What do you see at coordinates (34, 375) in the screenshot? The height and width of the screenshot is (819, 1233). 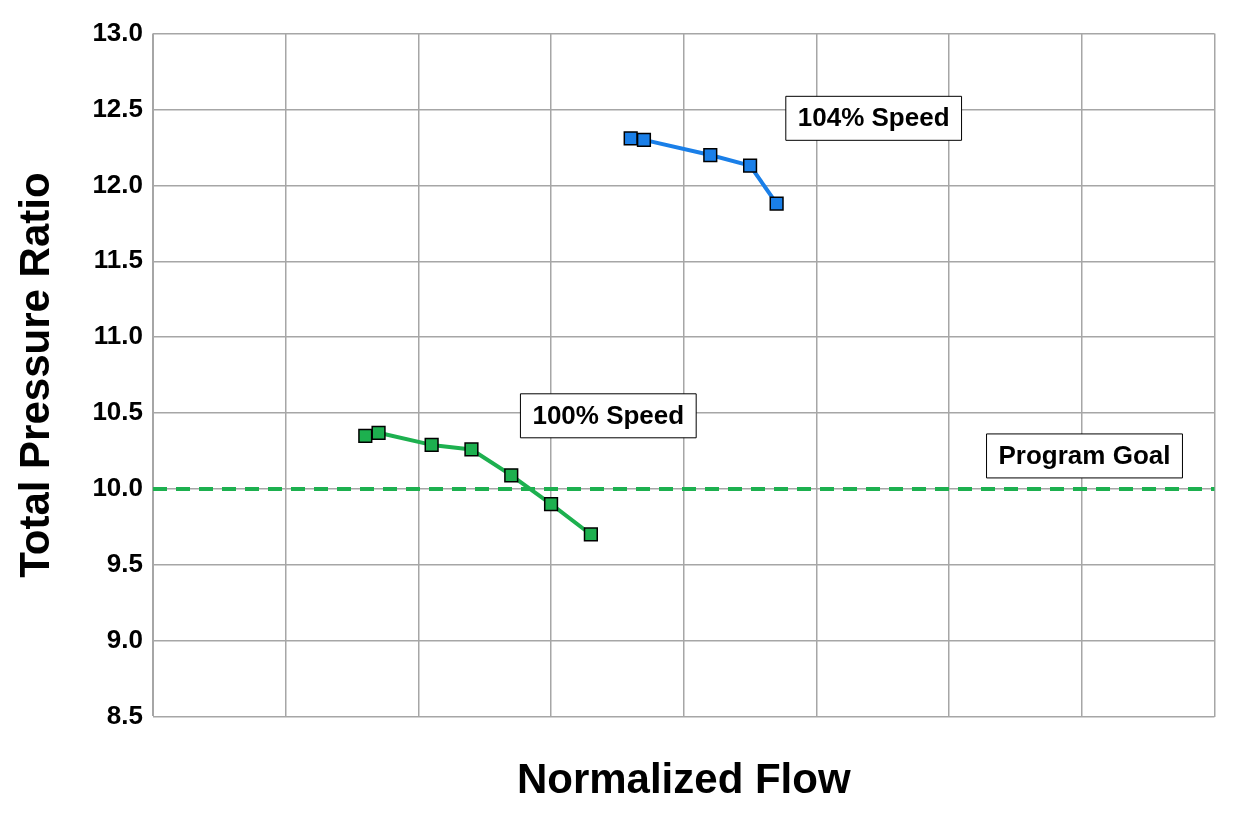 I see `y-axis-title: Total Pressure Ratio` at bounding box center [34, 375].